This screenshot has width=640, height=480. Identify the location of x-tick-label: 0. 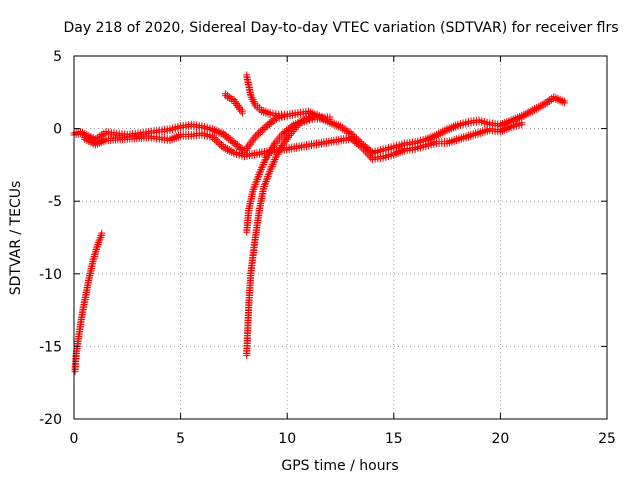
(74, 439).